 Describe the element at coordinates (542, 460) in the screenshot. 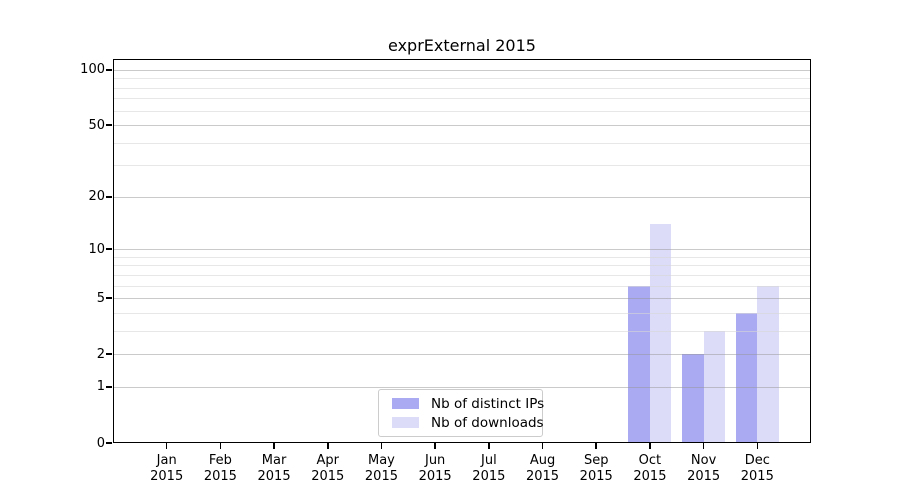

I see `x-tick-month: Aug` at that location.